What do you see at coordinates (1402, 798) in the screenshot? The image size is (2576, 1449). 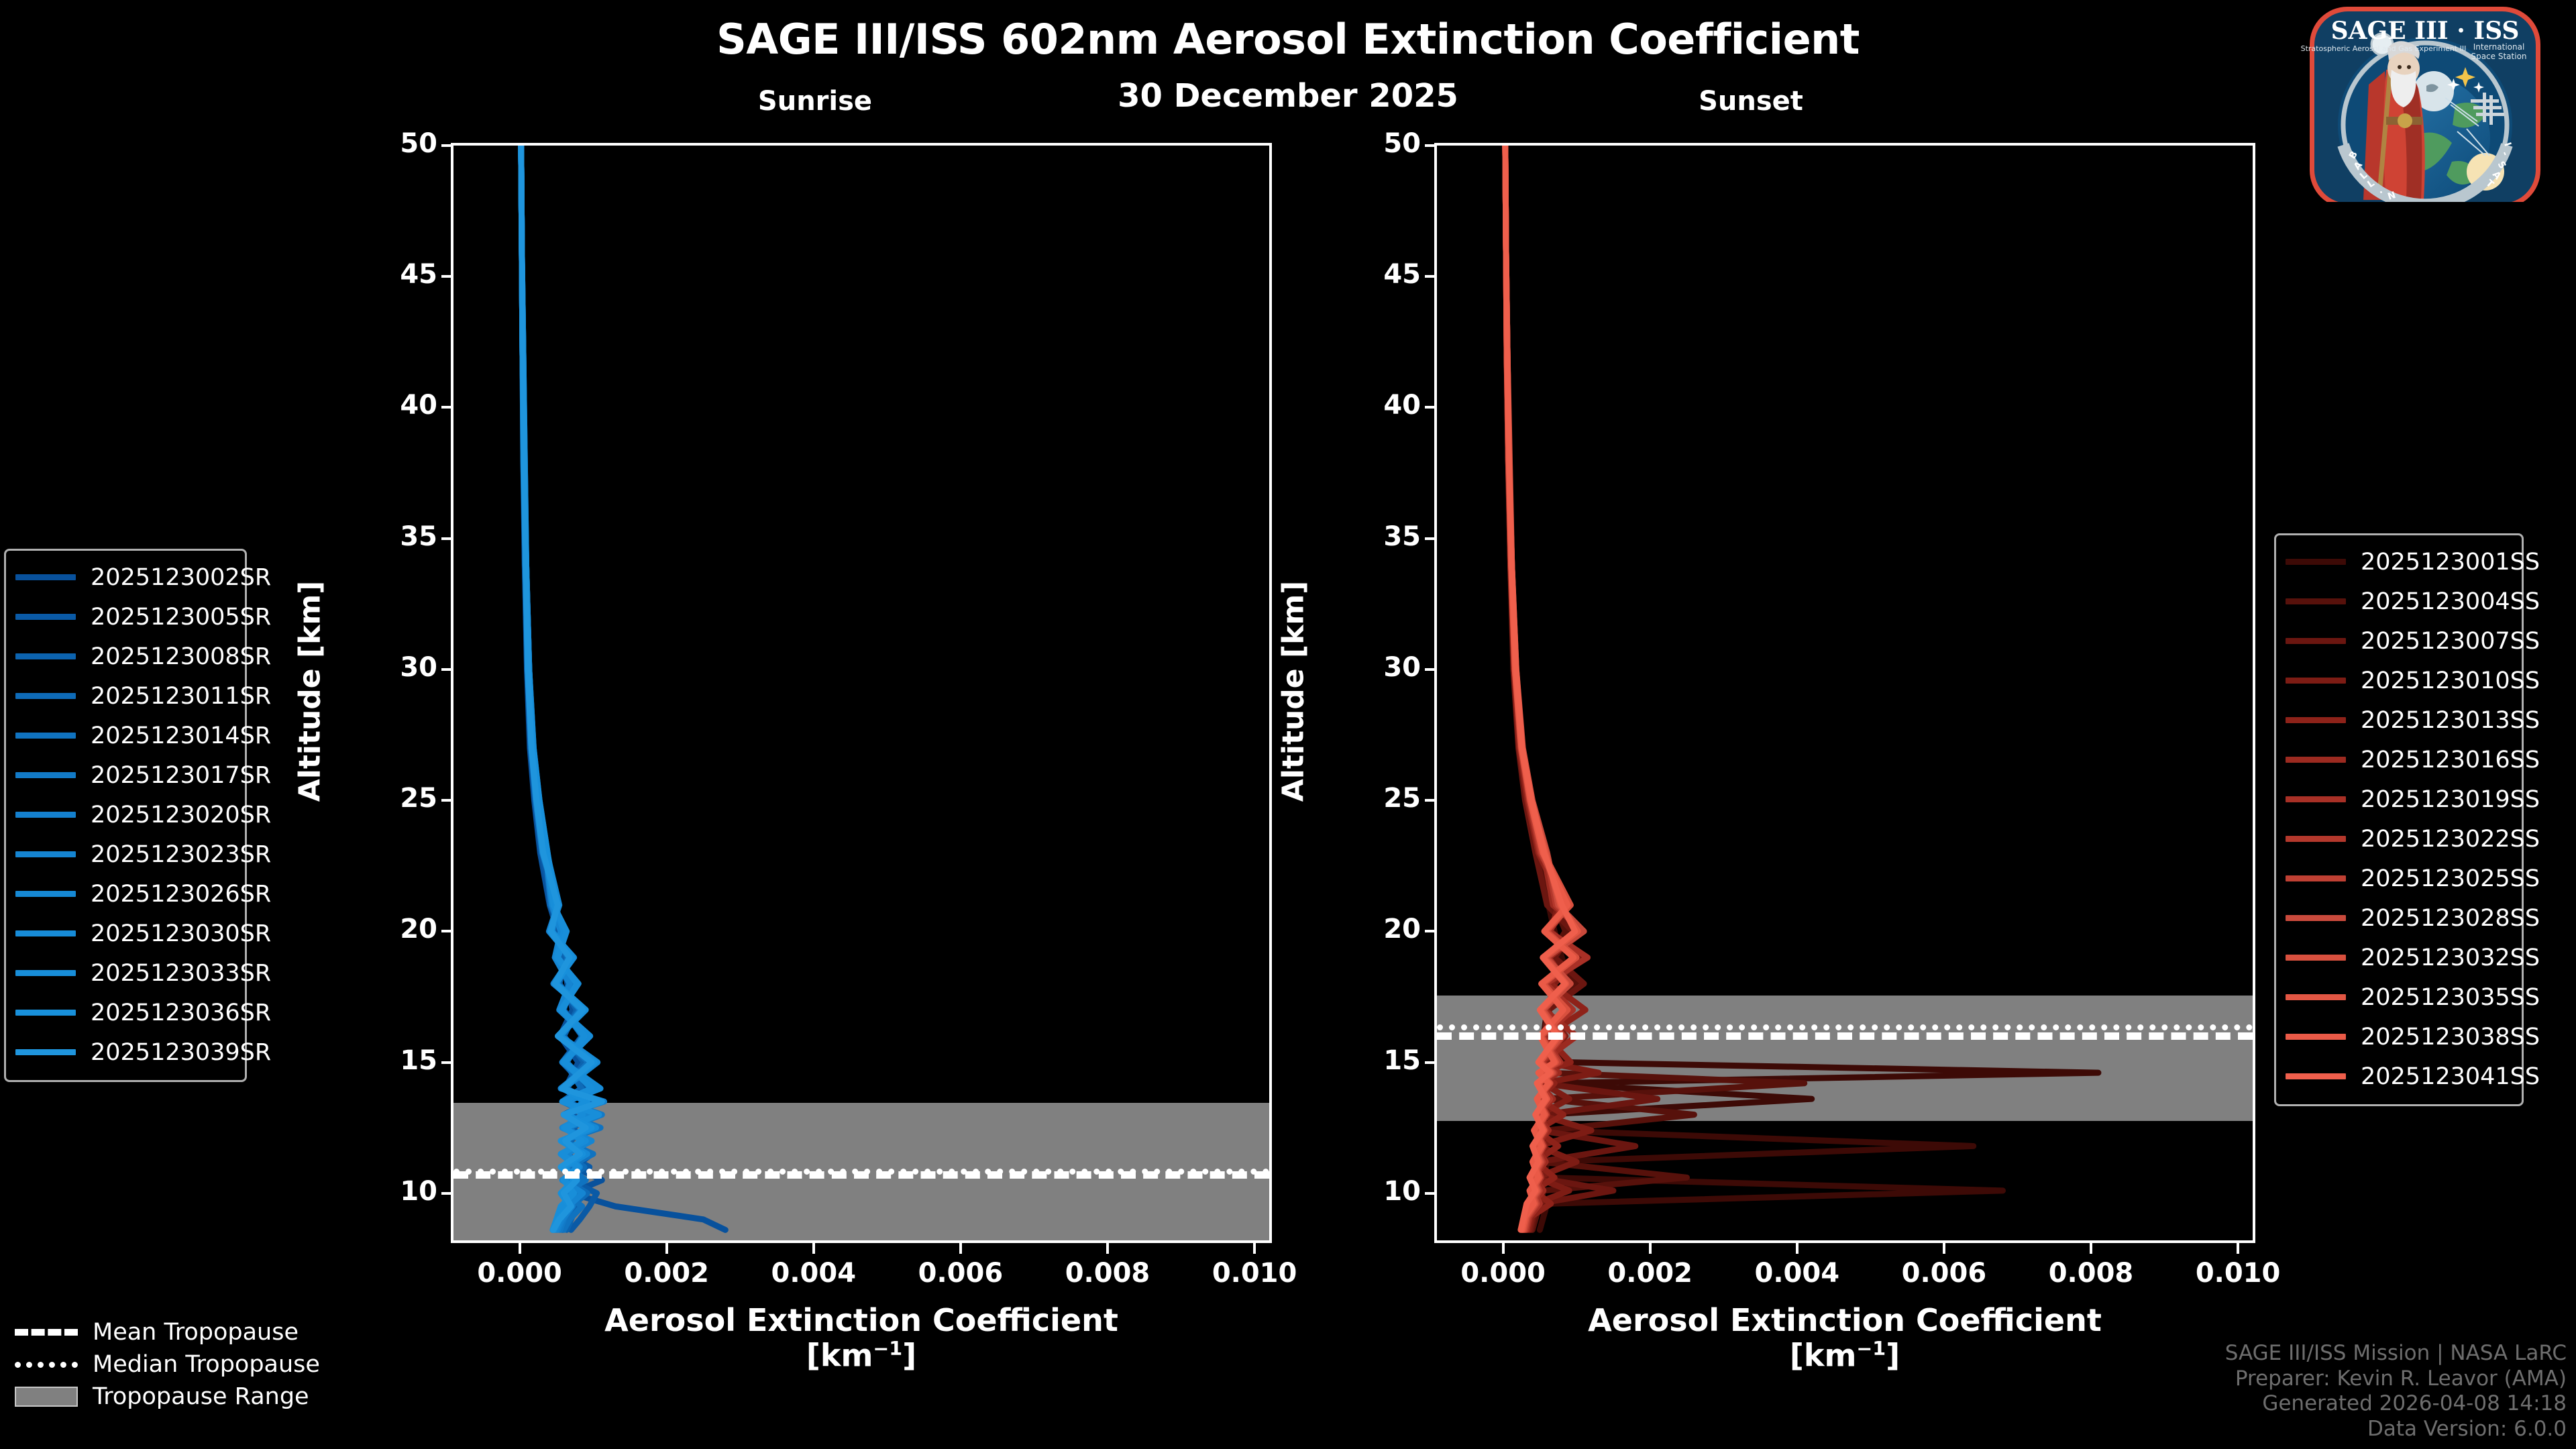 I see `y-axis-tick-label: 25` at bounding box center [1402, 798].